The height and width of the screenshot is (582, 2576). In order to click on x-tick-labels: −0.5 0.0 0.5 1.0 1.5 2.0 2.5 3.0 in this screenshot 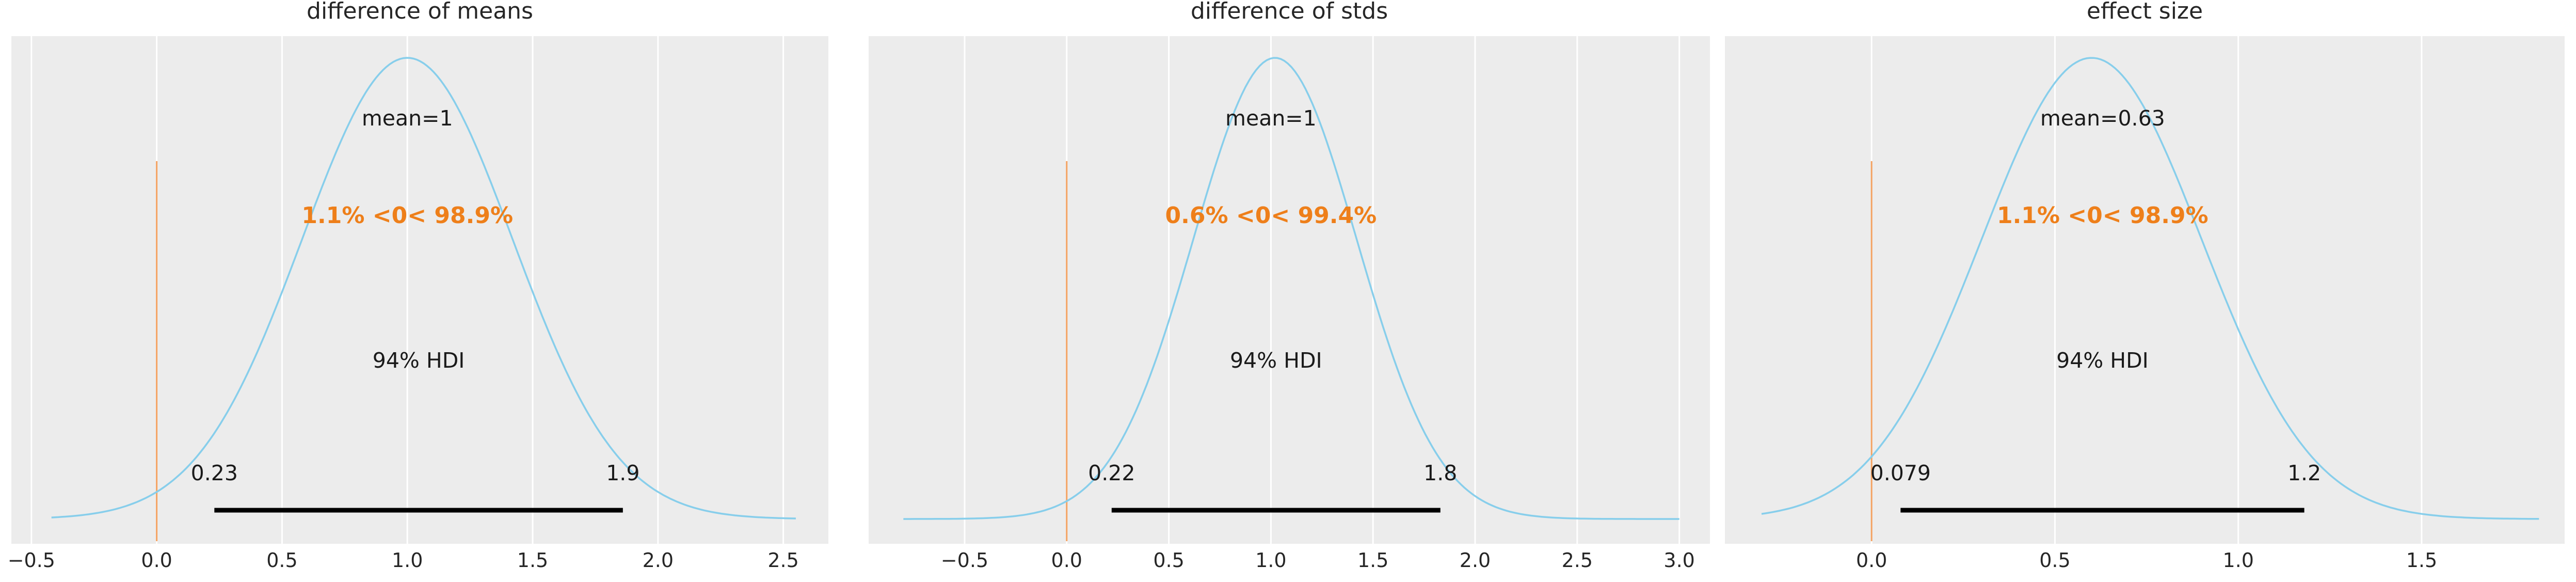, I will do `click(1318, 560)`.